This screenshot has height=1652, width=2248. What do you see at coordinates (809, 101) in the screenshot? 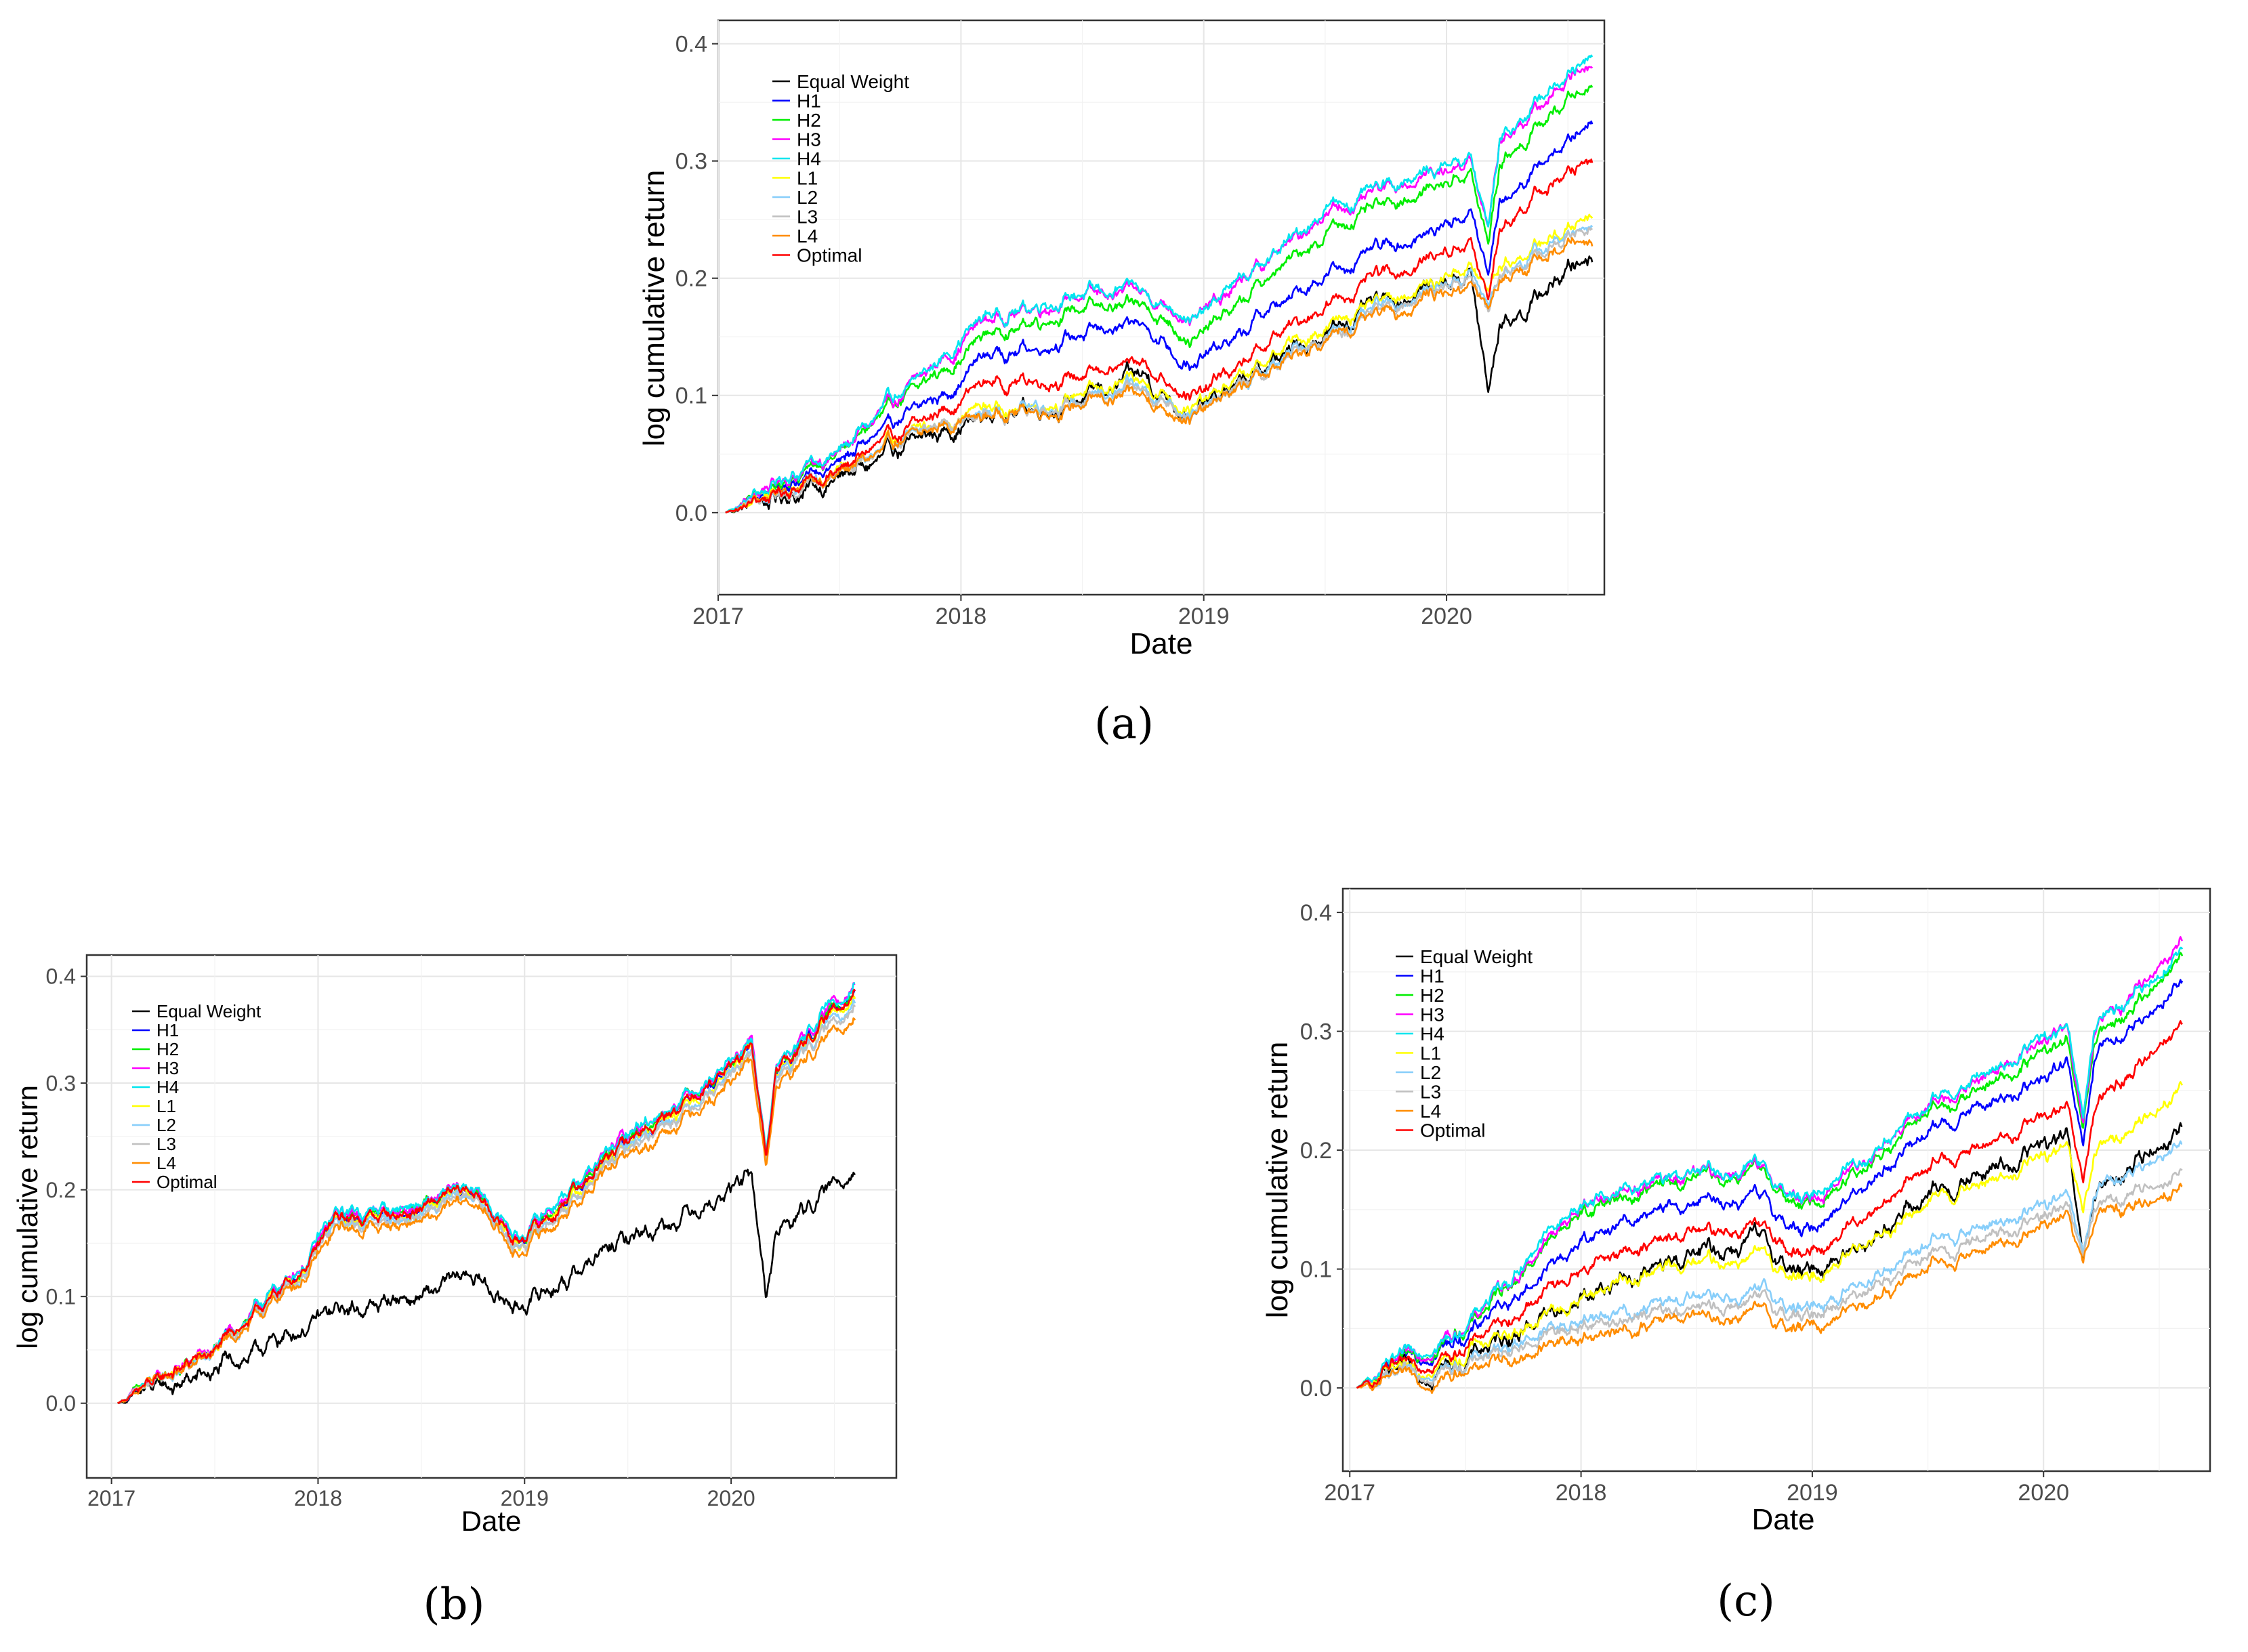
I see `panel-a-legend-label-h1: H1` at bounding box center [809, 101].